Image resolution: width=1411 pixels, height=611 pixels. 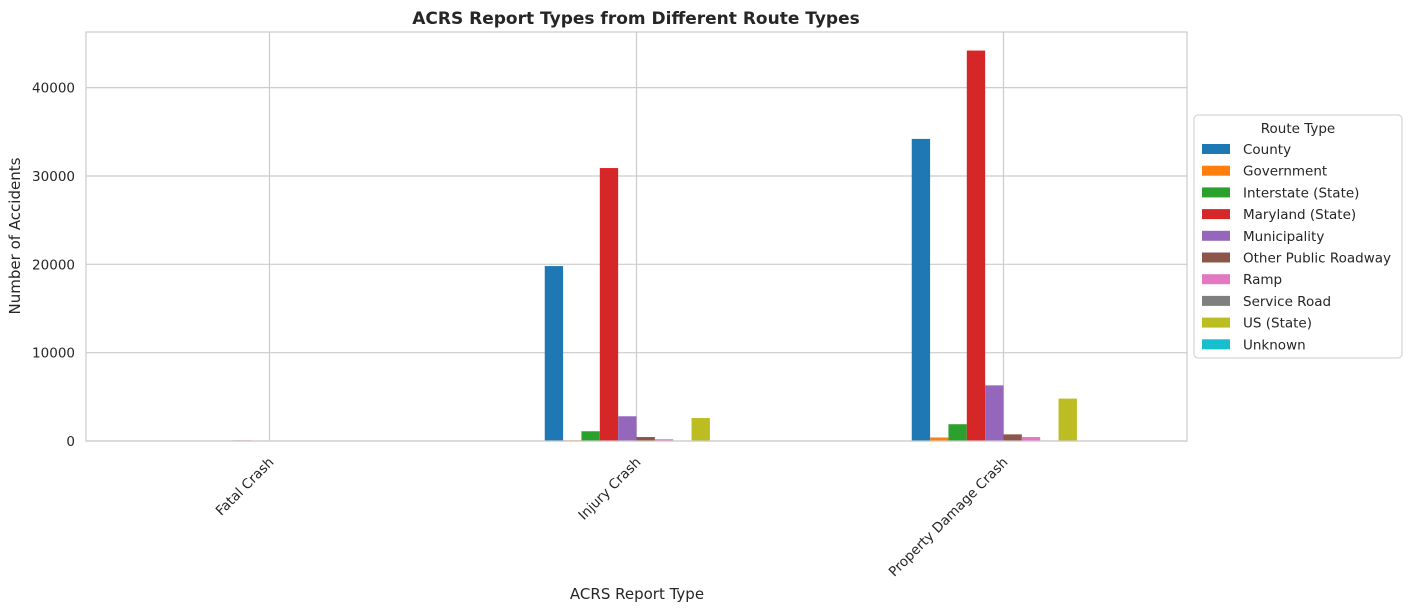 I want to click on legend-entry: US (State), so click(x=1277, y=324).